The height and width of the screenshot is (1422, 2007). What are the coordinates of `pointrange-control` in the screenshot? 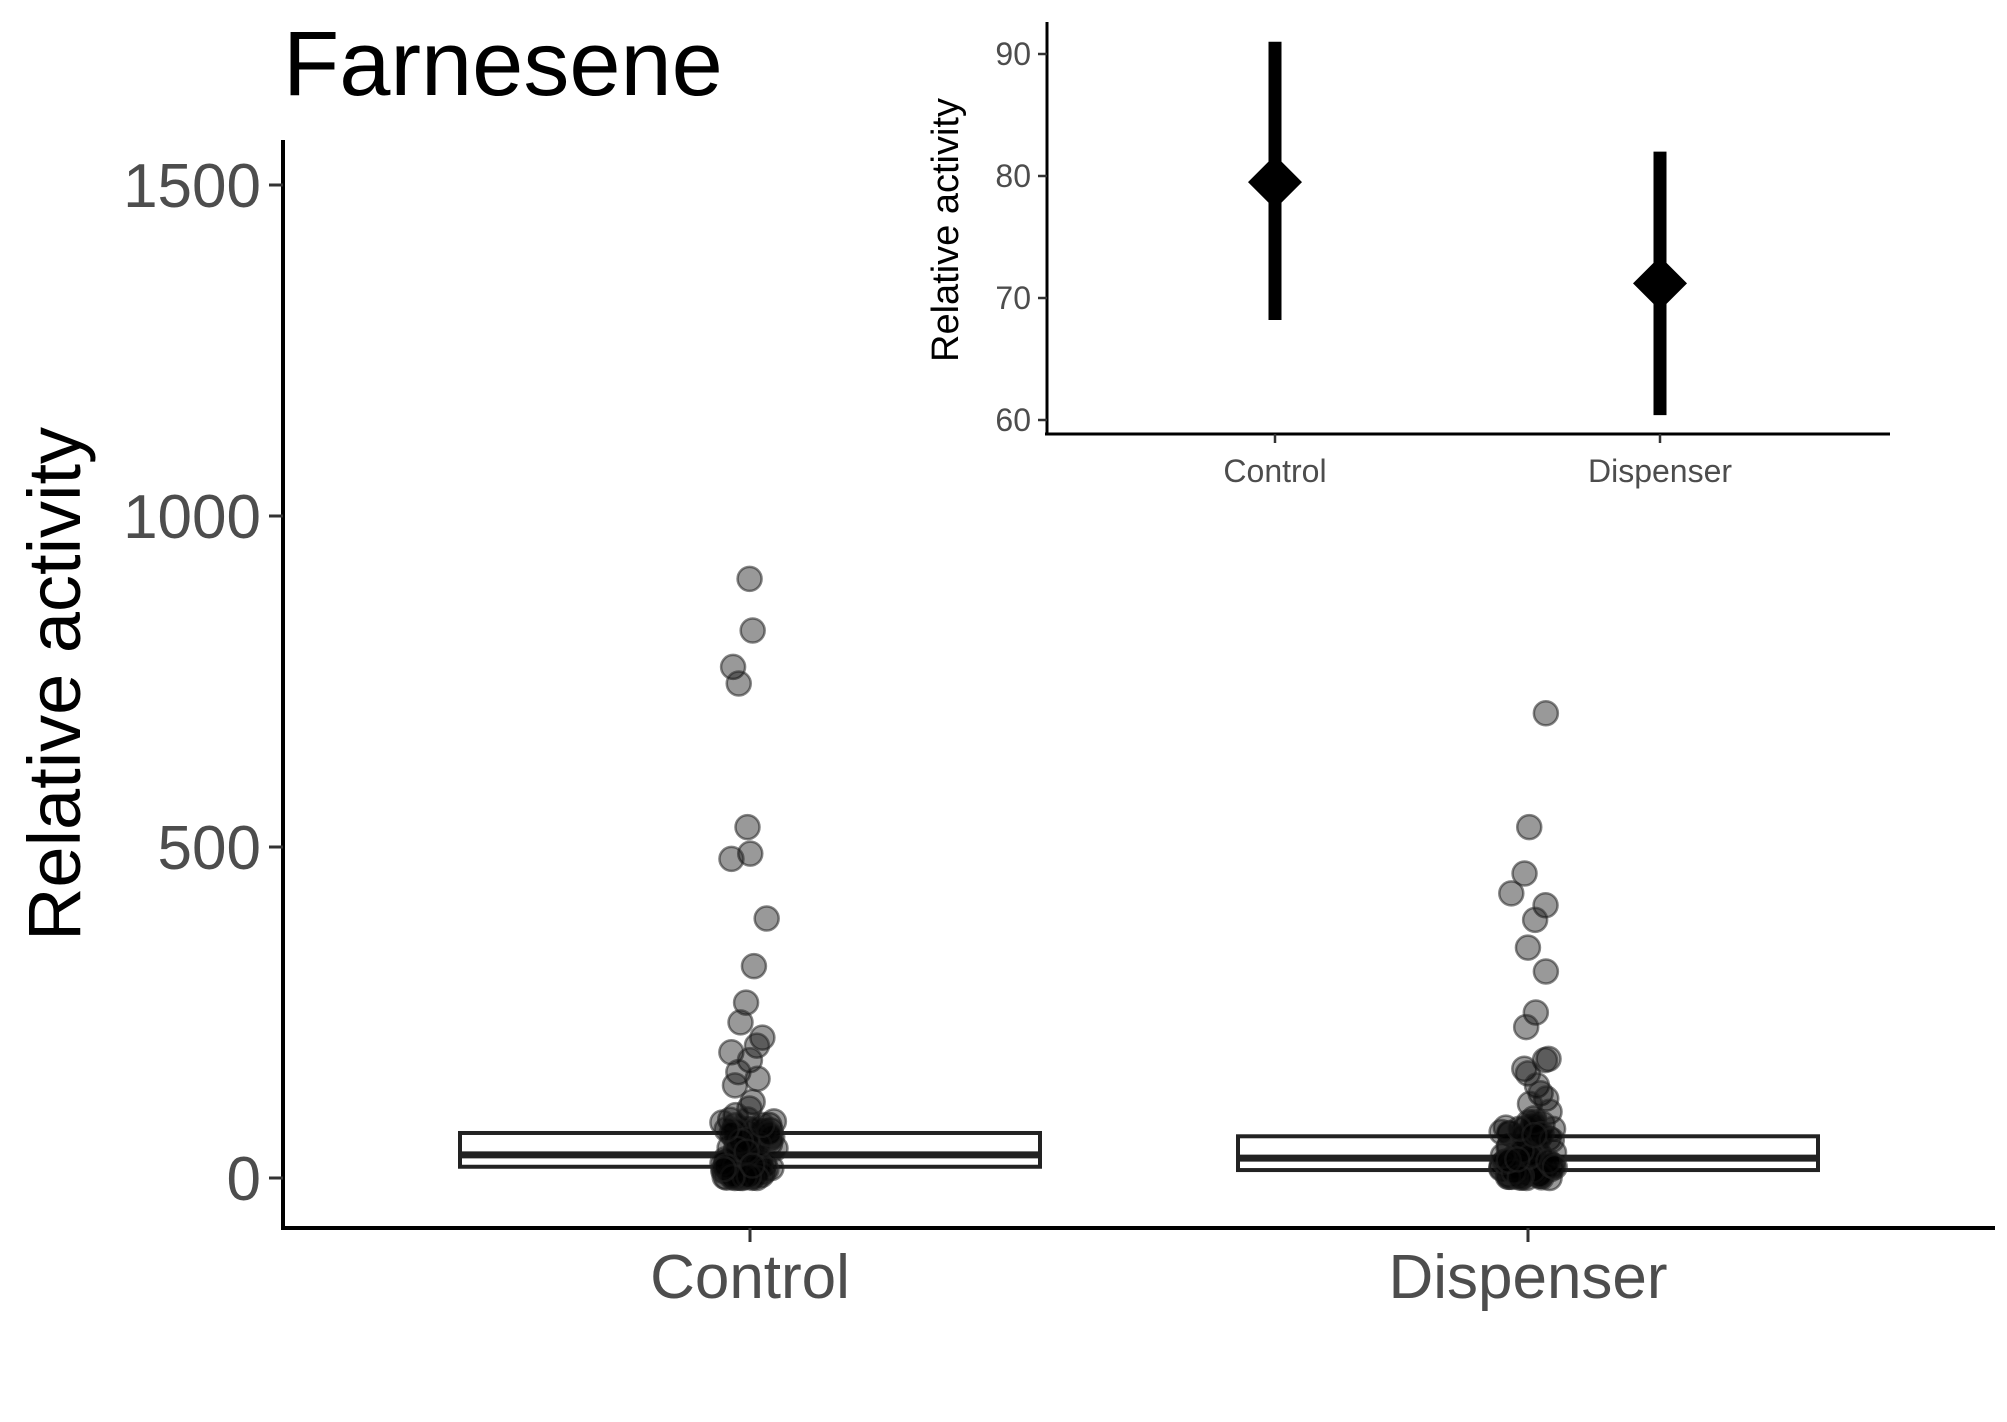 It's located at (1275, 180).